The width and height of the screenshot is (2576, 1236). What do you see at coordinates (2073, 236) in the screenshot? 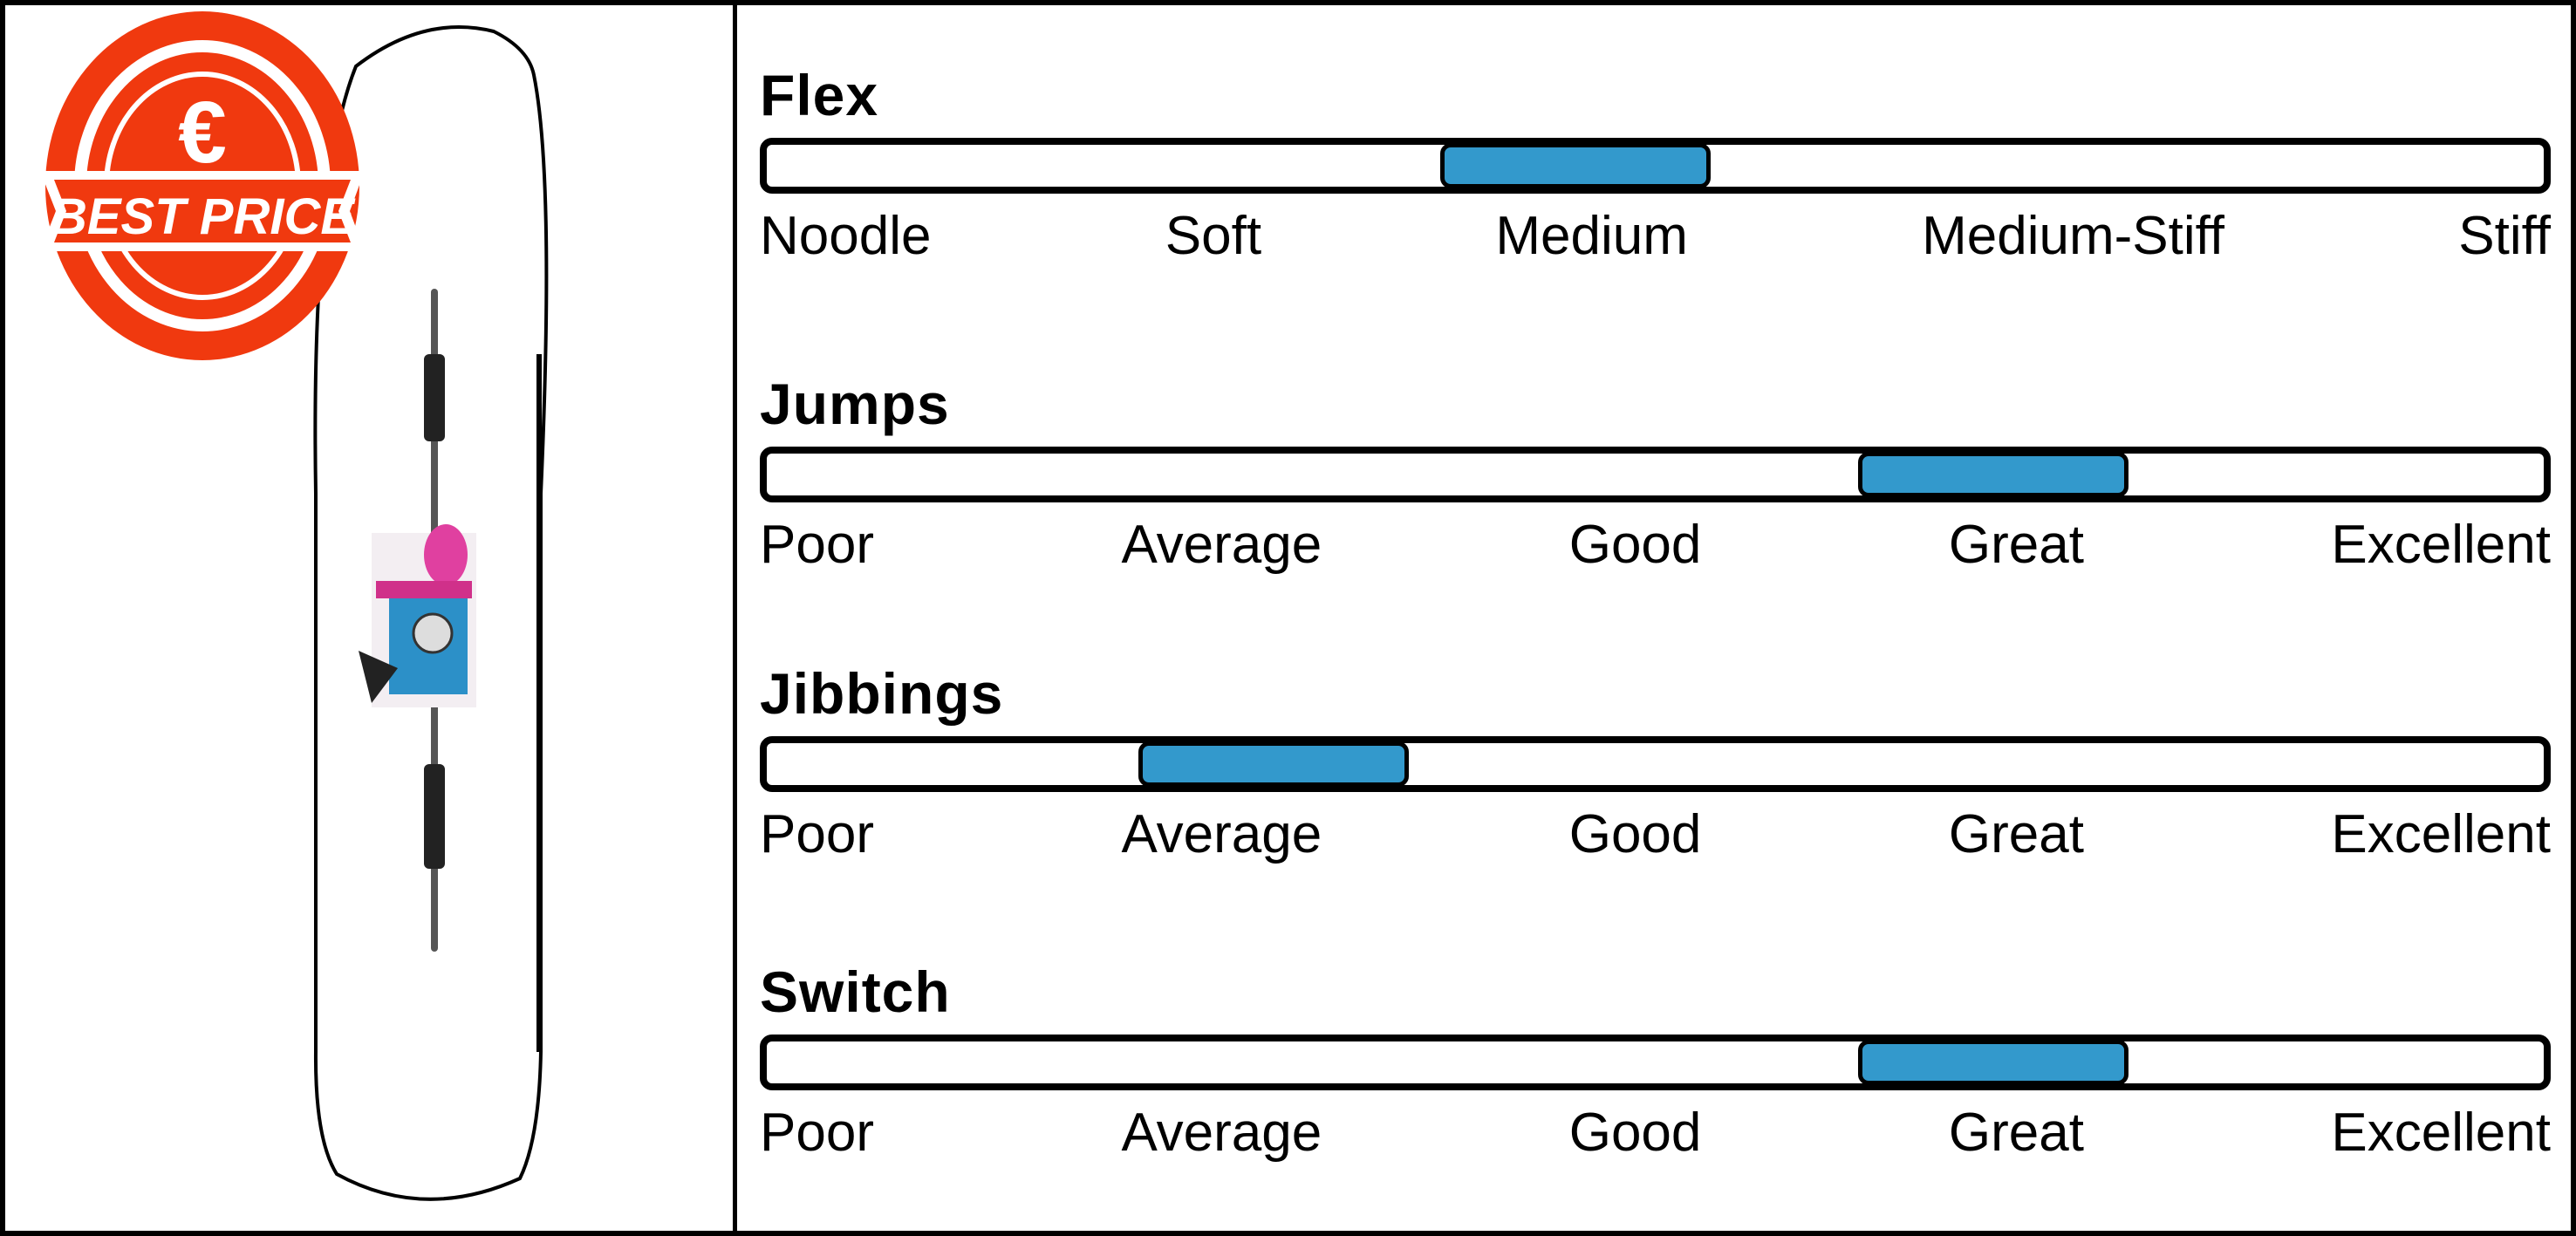
I see `scale-label: Medium-Stiff` at bounding box center [2073, 236].